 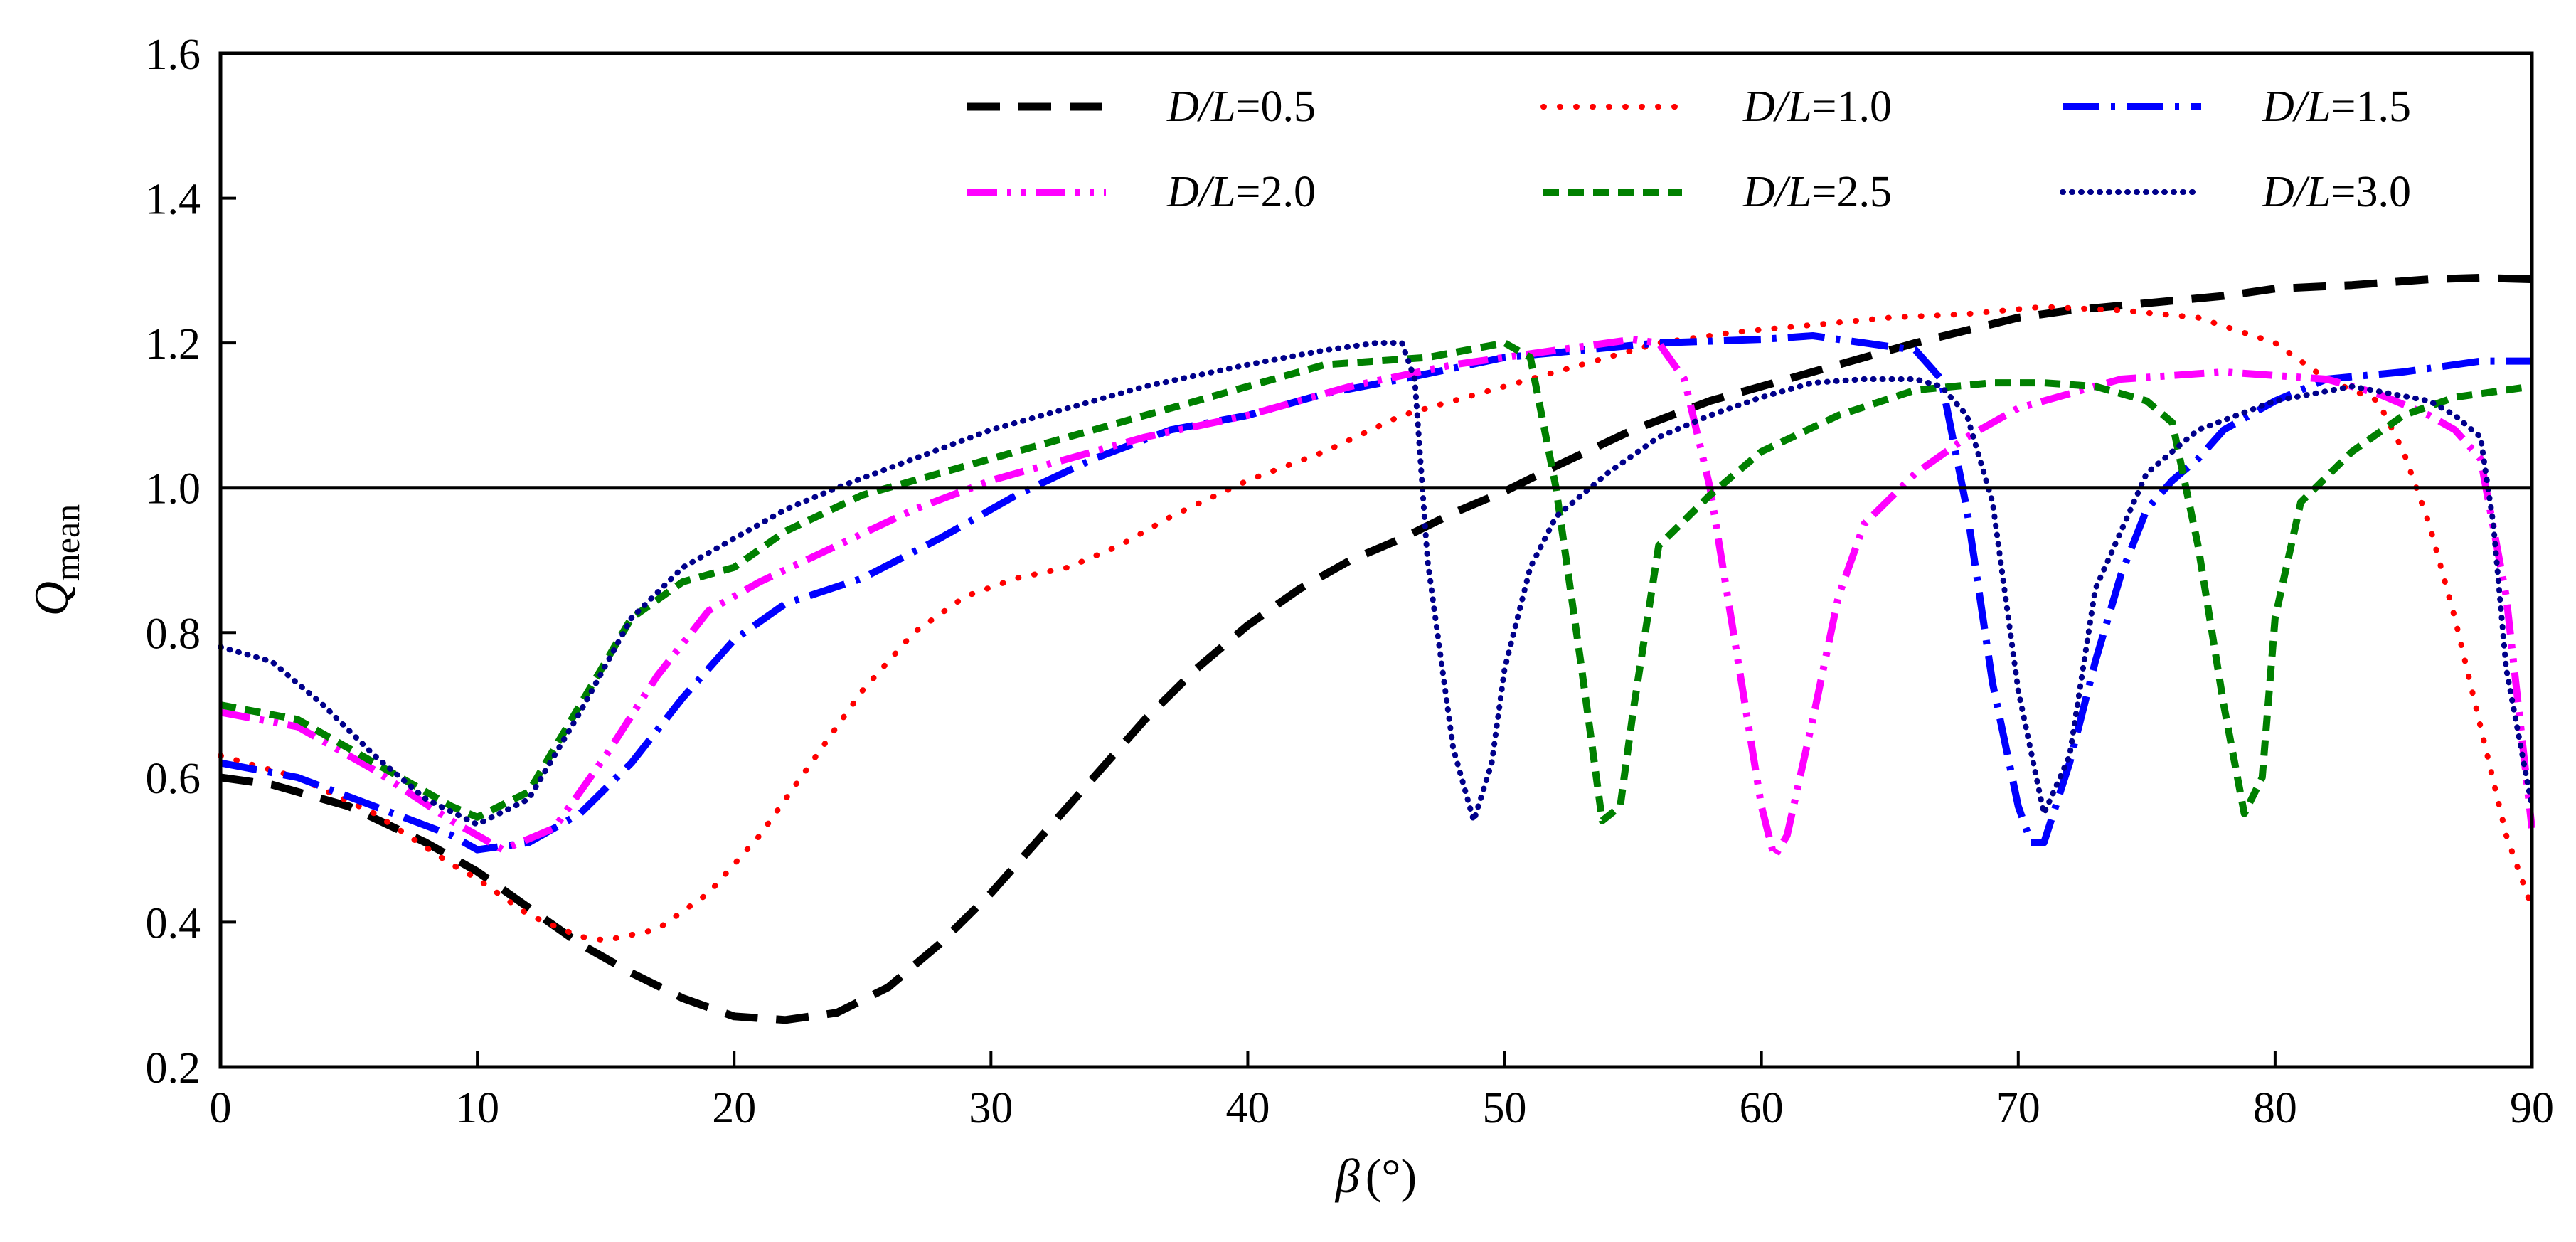 What do you see at coordinates (1276, 192) in the screenshot?
I see `legend-value: =2.0` at bounding box center [1276, 192].